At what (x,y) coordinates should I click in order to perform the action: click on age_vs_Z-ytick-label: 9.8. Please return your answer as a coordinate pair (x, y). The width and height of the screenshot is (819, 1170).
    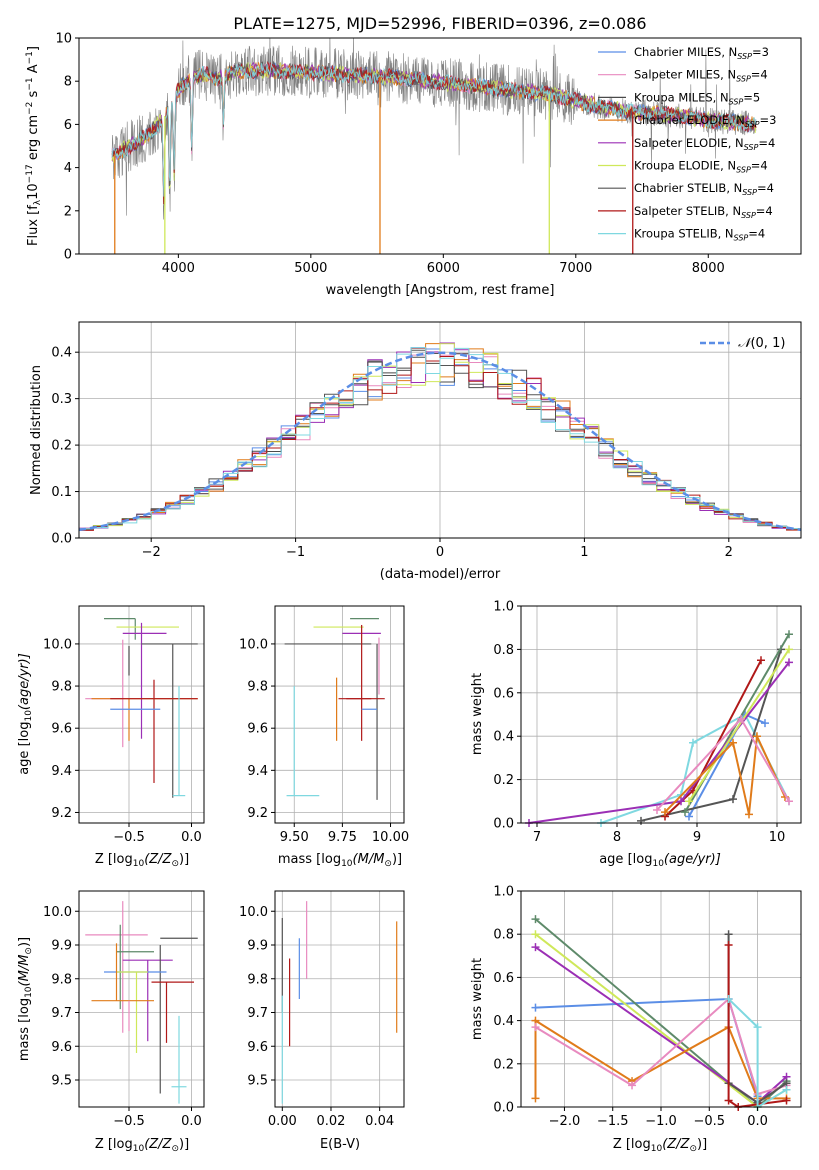
    Looking at the image, I should click on (61, 687).